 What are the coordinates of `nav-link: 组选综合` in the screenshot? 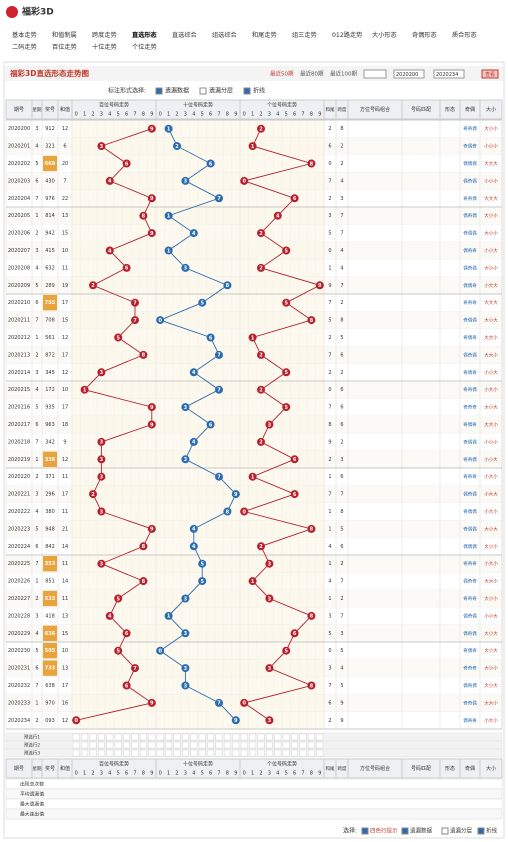 It's located at (224, 35).